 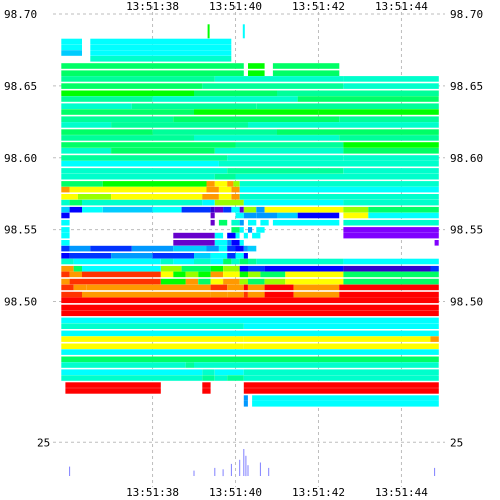 What do you see at coordinates (43, 442) in the screenshot?
I see `volume-tick-label-left: 25` at bounding box center [43, 442].